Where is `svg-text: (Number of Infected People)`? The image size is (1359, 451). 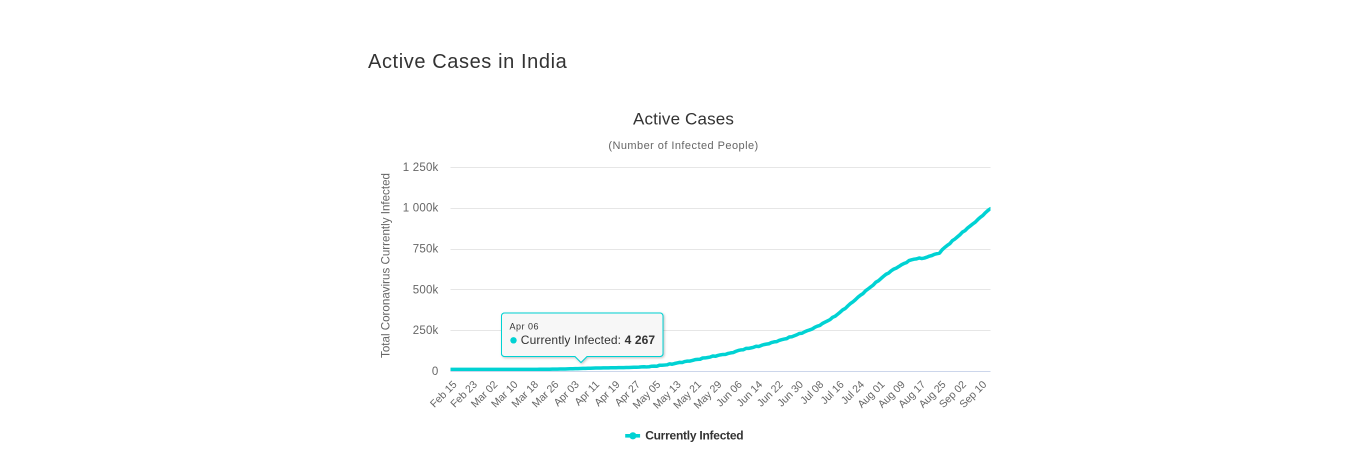 svg-text: (Number of Infected People) is located at coordinates (683, 146).